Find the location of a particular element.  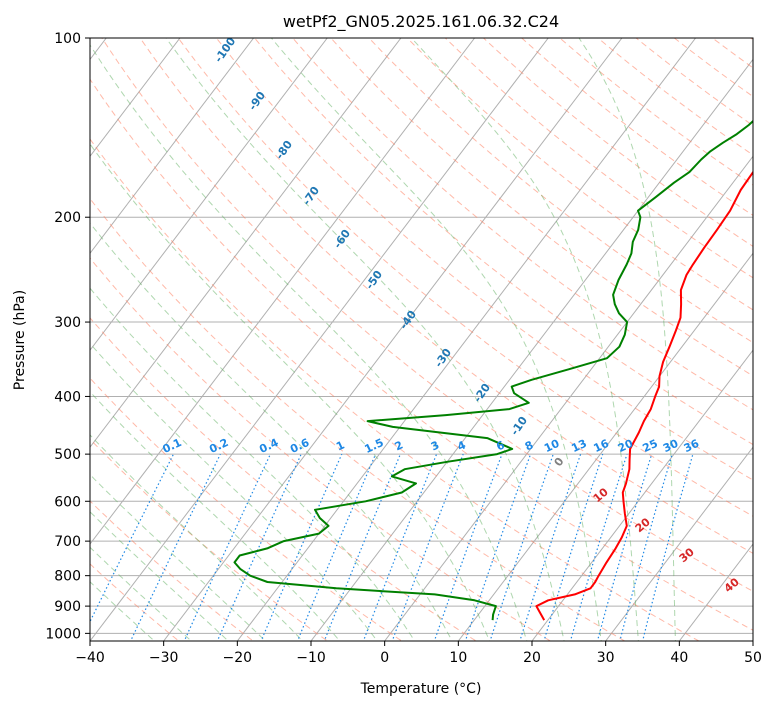

warm-adiabat-label: 30 is located at coordinates (687, 555).